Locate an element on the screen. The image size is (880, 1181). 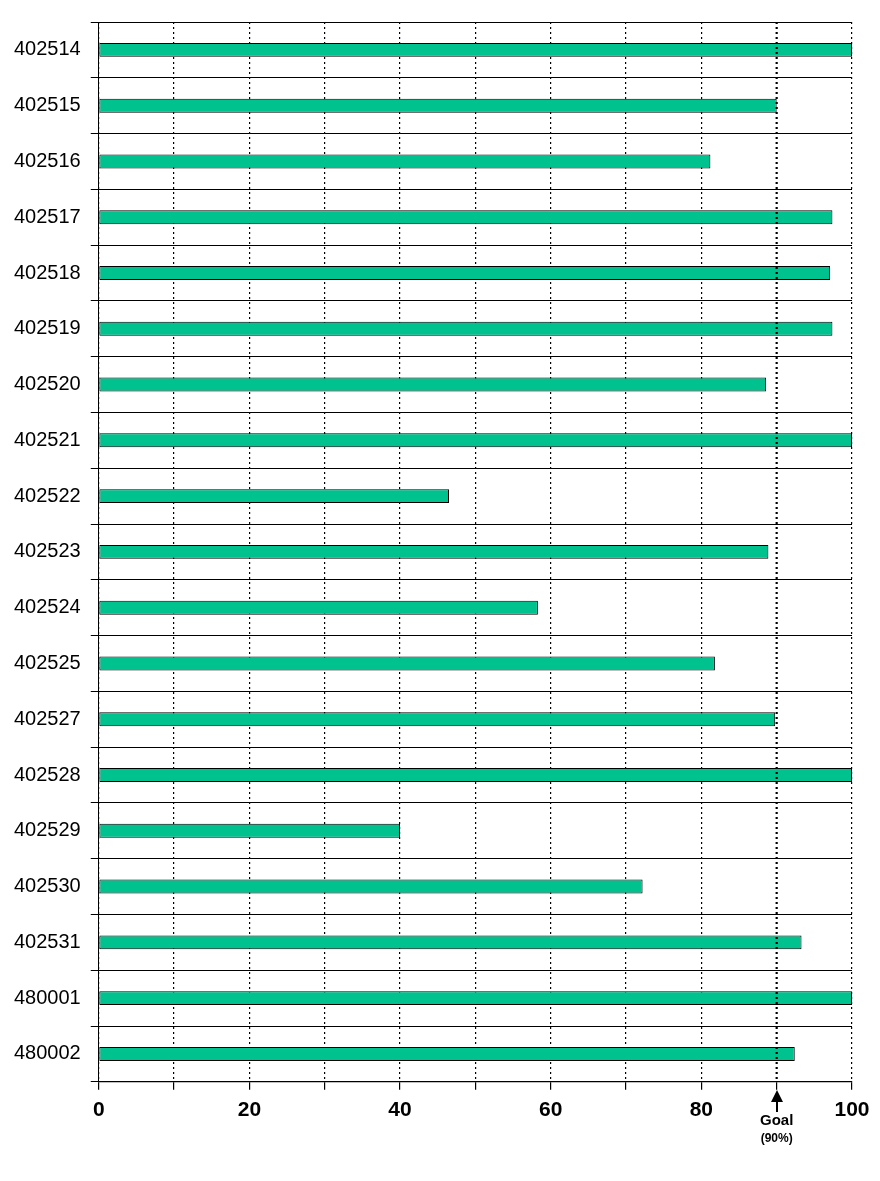
y-tick-label: 402517 is located at coordinates (47, 215).